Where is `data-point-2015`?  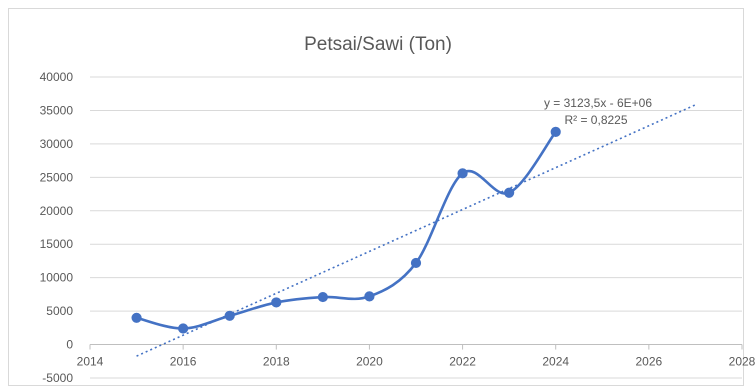
data-point-2015 is located at coordinates (136, 317).